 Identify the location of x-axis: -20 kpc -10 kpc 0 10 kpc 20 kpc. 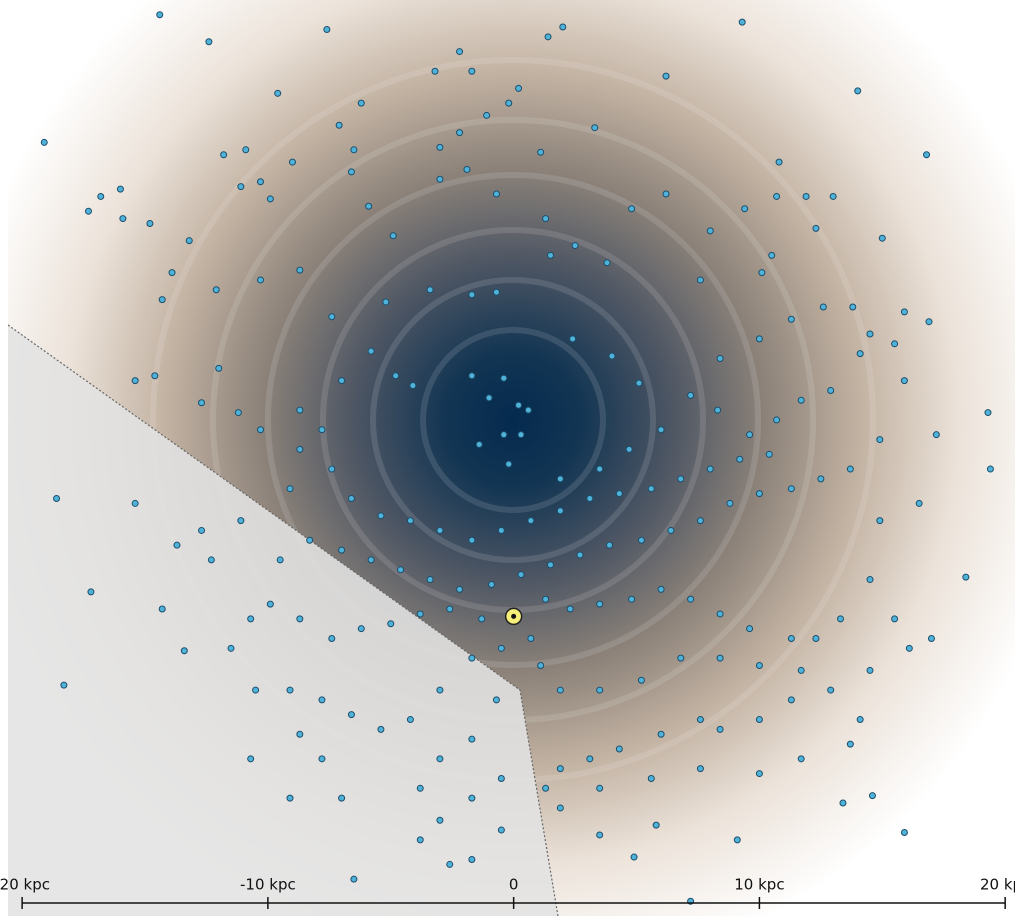
(507, 892).